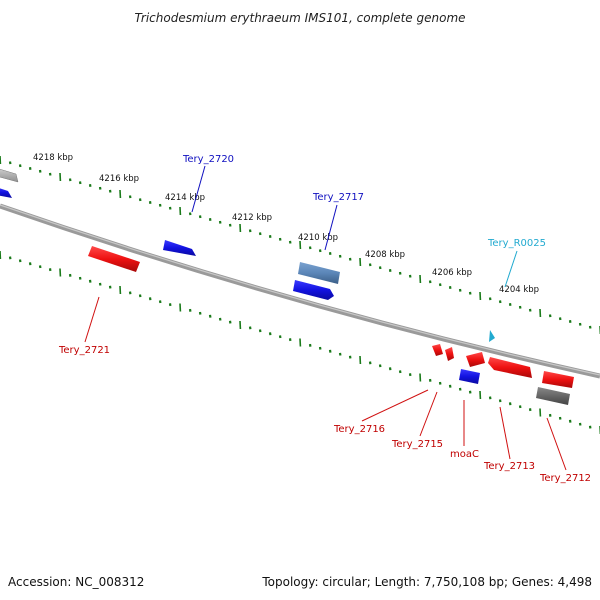  I want to click on kbp-label: 4204 kbp, so click(519, 290).